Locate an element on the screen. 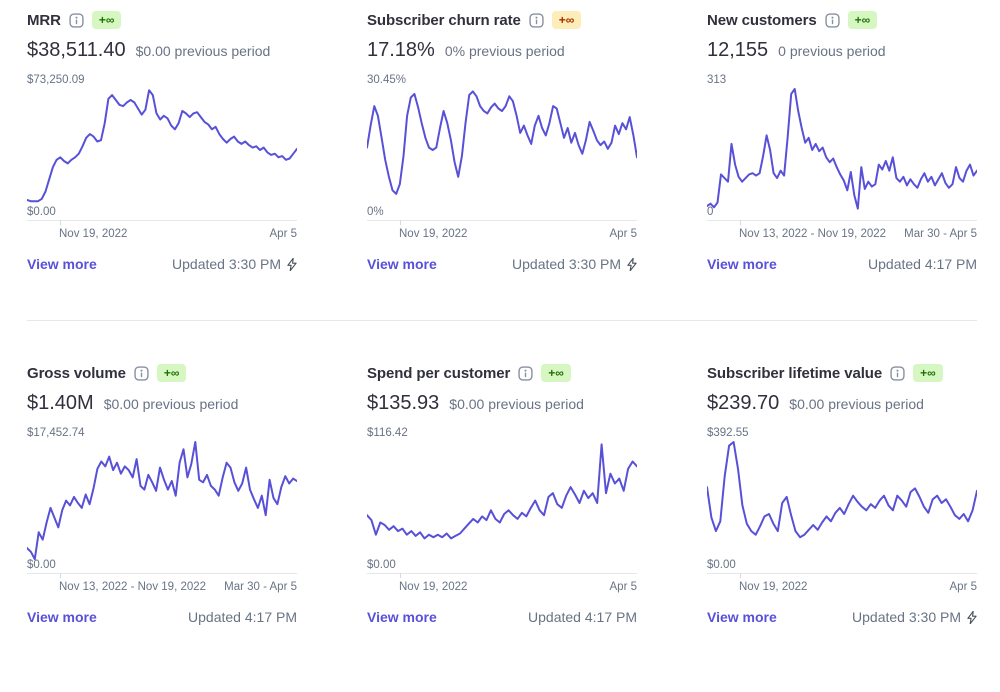  y-axis-min-label: 0 is located at coordinates (710, 212).